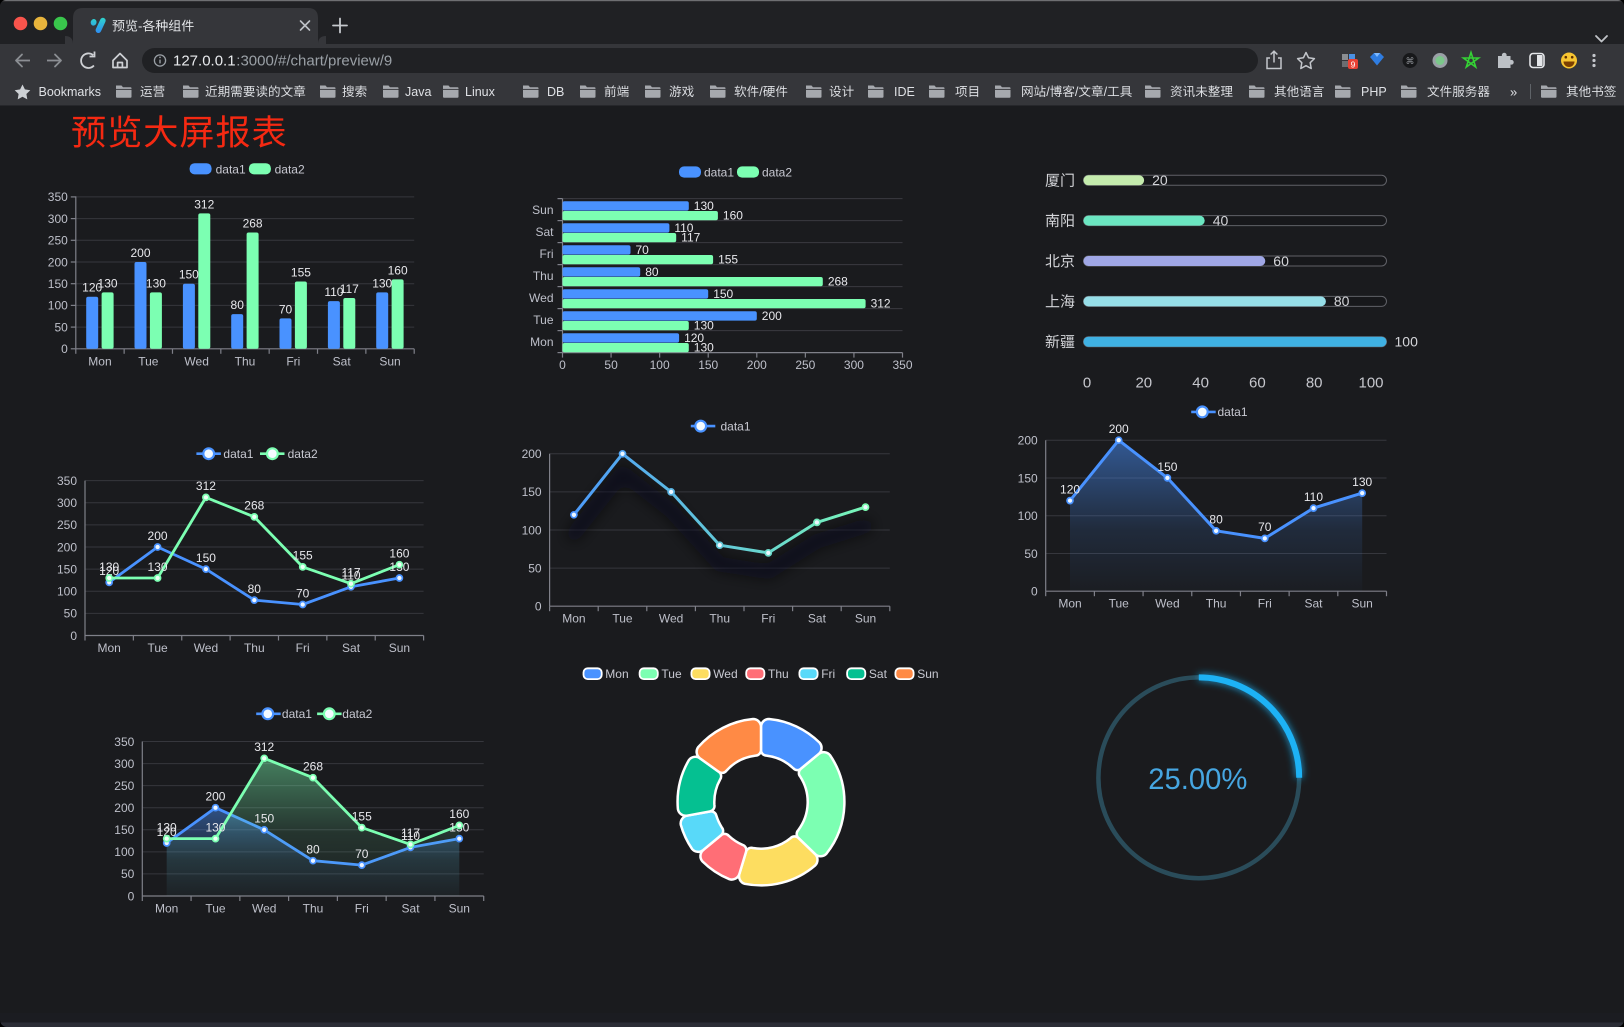 The height and width of the screenshot is (1027, 1624). What do you see at coordinates (58, 241) in the screenshot?
I see `svg-text: 250` at bounding box center [58, 241].